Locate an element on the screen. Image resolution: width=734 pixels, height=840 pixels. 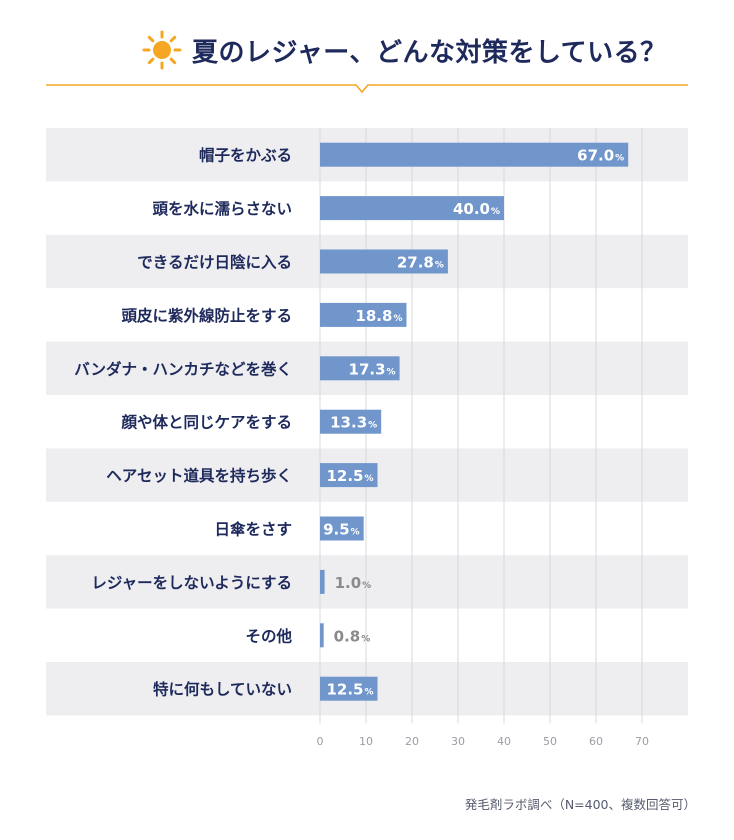
sun-icon is located at coordinates (162, 50).